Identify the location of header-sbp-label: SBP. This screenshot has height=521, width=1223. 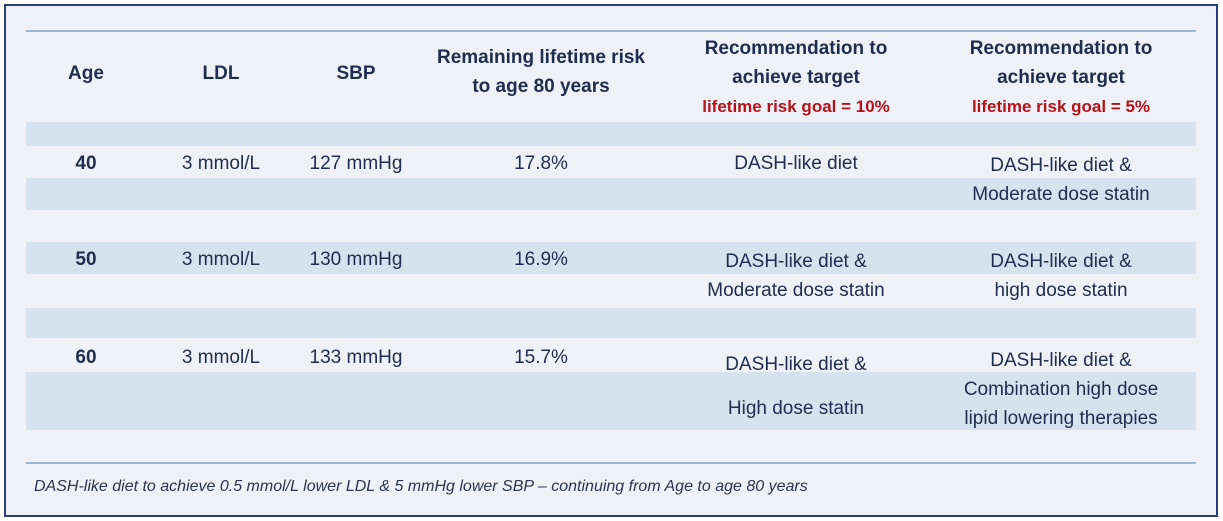
(356, 73).